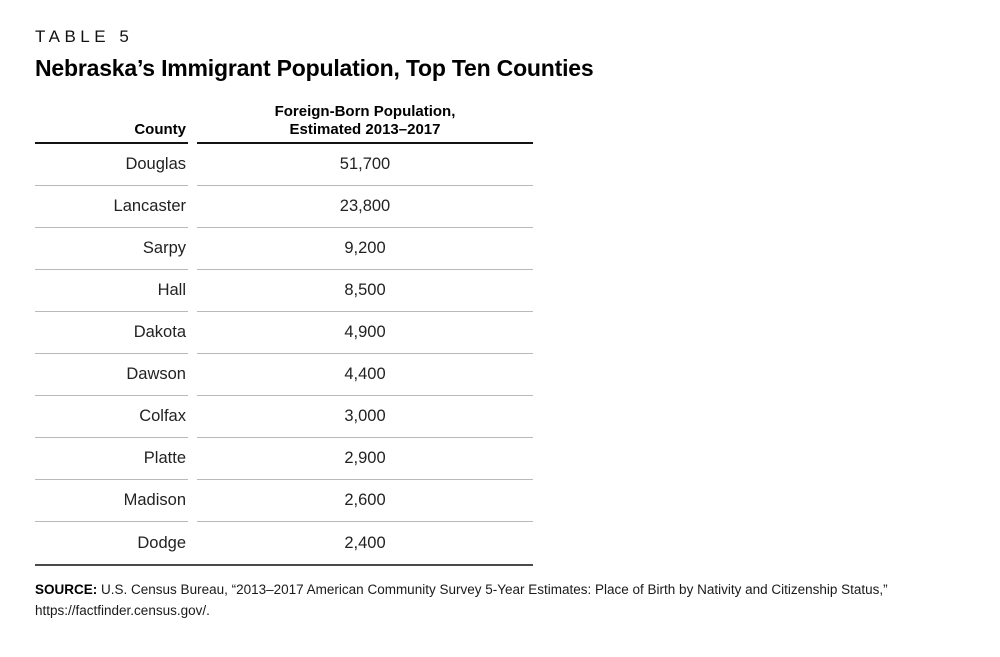  What do you see at coordinates (111, 165) in the screenshot?
I see `county-cell: Douglas` at bounding box center [111, 165].